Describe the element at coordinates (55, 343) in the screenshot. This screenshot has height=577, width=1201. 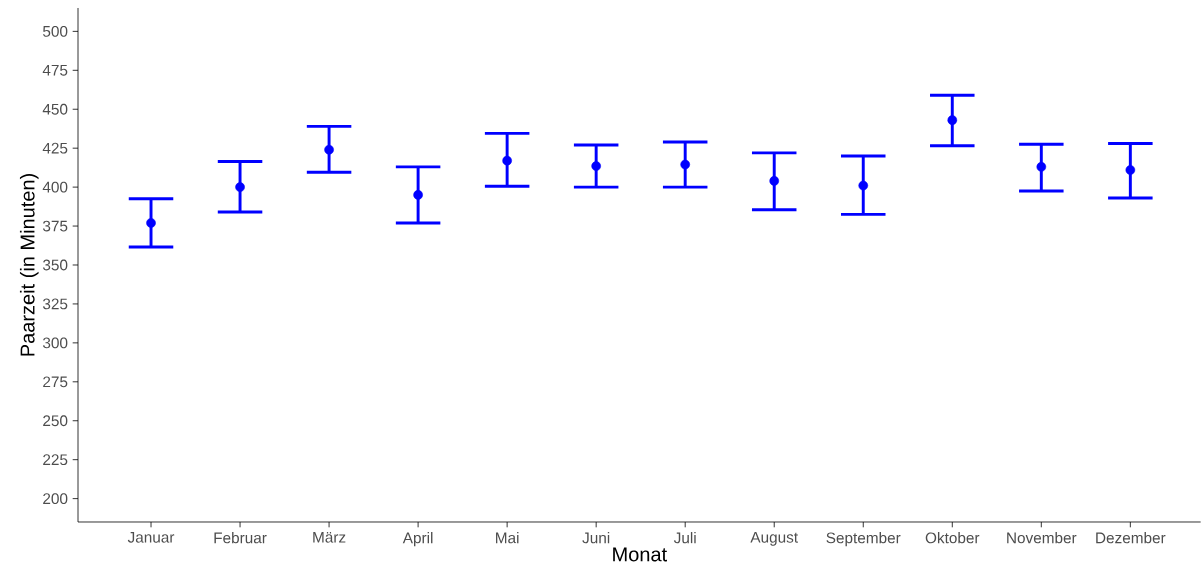
I see `y-tick-label: 300` at that location.